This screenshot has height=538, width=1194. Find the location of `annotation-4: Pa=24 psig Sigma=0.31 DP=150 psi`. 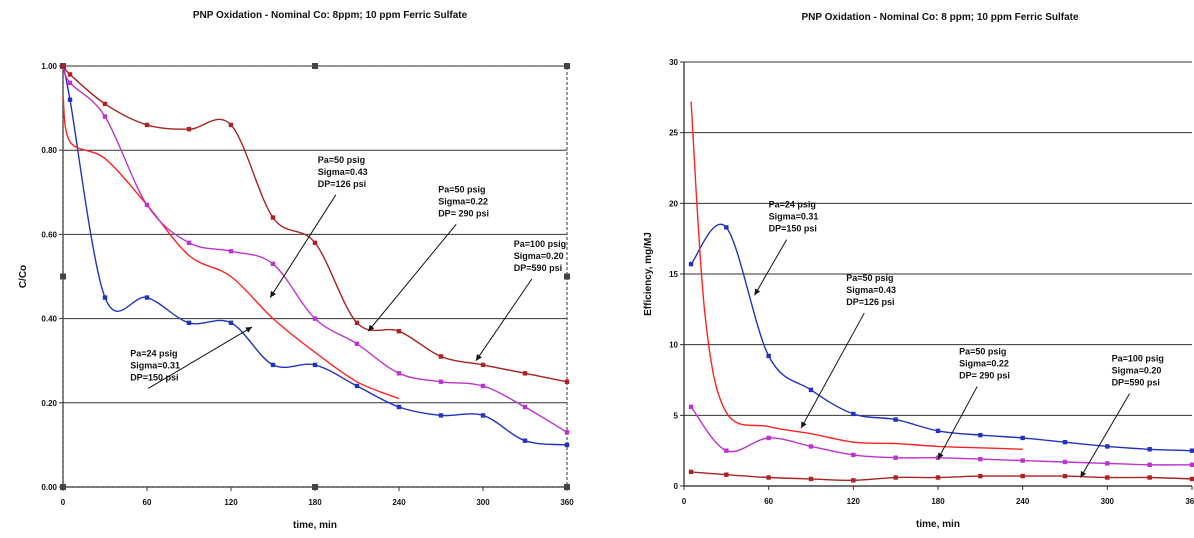

annotation-4: Pa=24 psig Sigma=0.31 DP=150 psi is located at coordinates (191, 357).